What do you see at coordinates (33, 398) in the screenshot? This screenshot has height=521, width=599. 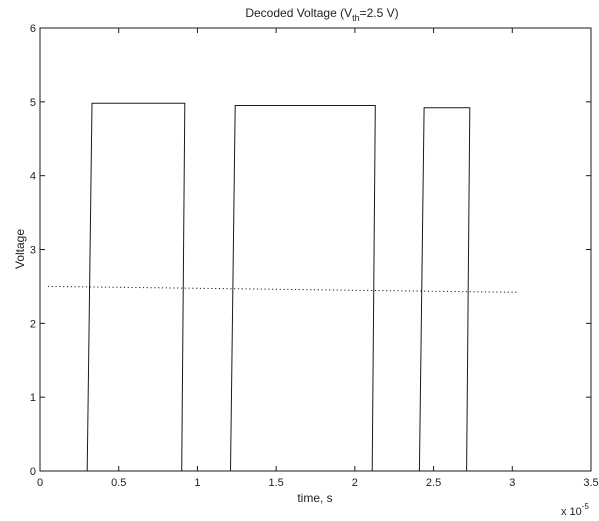 I see `y-tick-label: 1` at bounding box center [33, 398].